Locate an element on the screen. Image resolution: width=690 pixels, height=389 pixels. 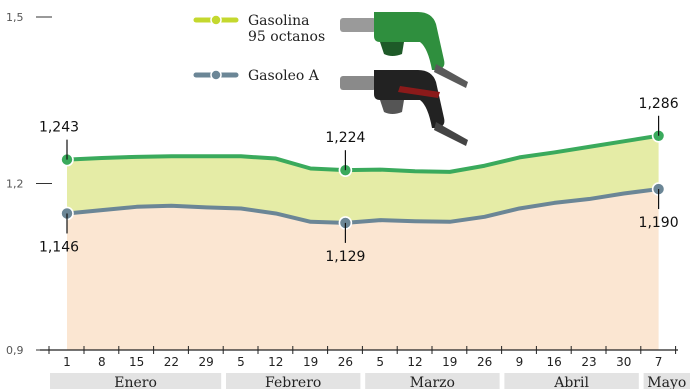
legend-gasolina: Gasolina 95 octanos is located at coordinates (259, 29).